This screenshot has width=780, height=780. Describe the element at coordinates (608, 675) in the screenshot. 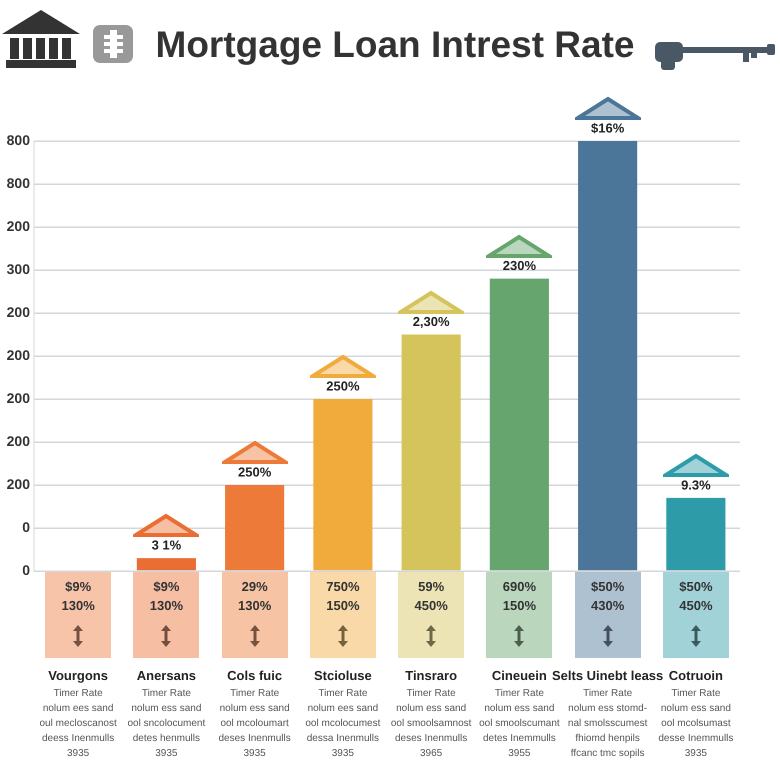

I see `x-tick-label: Selts Uinebt leass` at that location.